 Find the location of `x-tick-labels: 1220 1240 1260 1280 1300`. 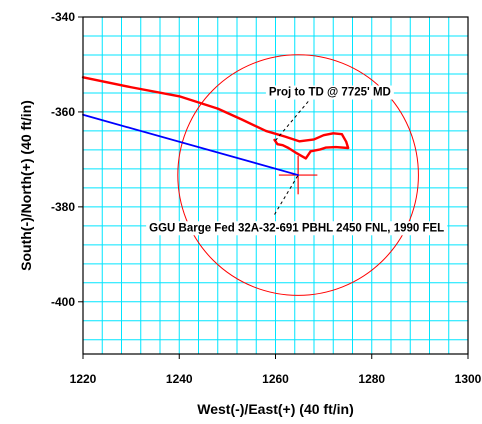

x-tick-labels: 1220 1240 1260 1280 1300 is located at coordinates (276, 379).